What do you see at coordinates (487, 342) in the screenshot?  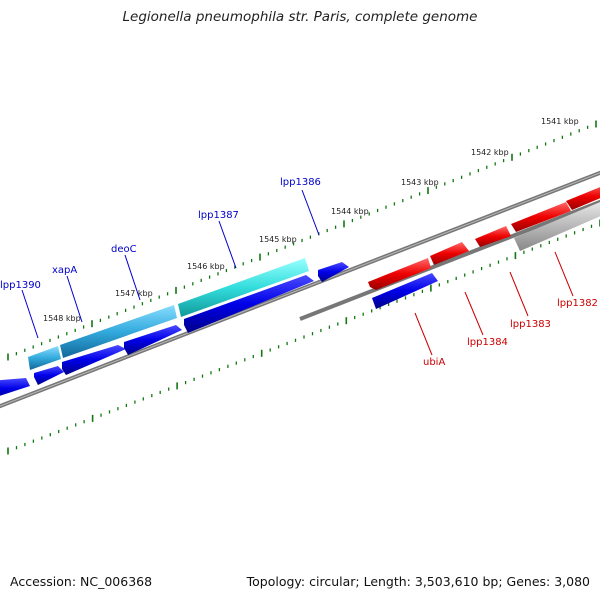 I see `gene-label-lpp1384: lpp1384` at bounding box center [487, 342].